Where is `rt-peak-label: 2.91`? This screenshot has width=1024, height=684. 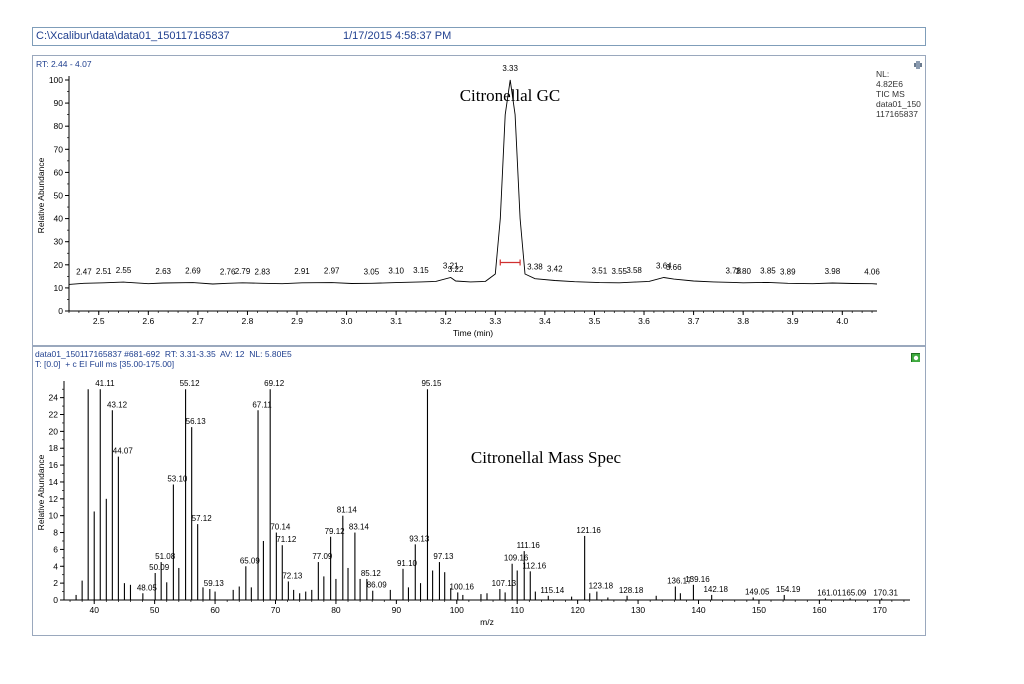 rt-peak-label: 2.91 is located at coordinates (302, 271).